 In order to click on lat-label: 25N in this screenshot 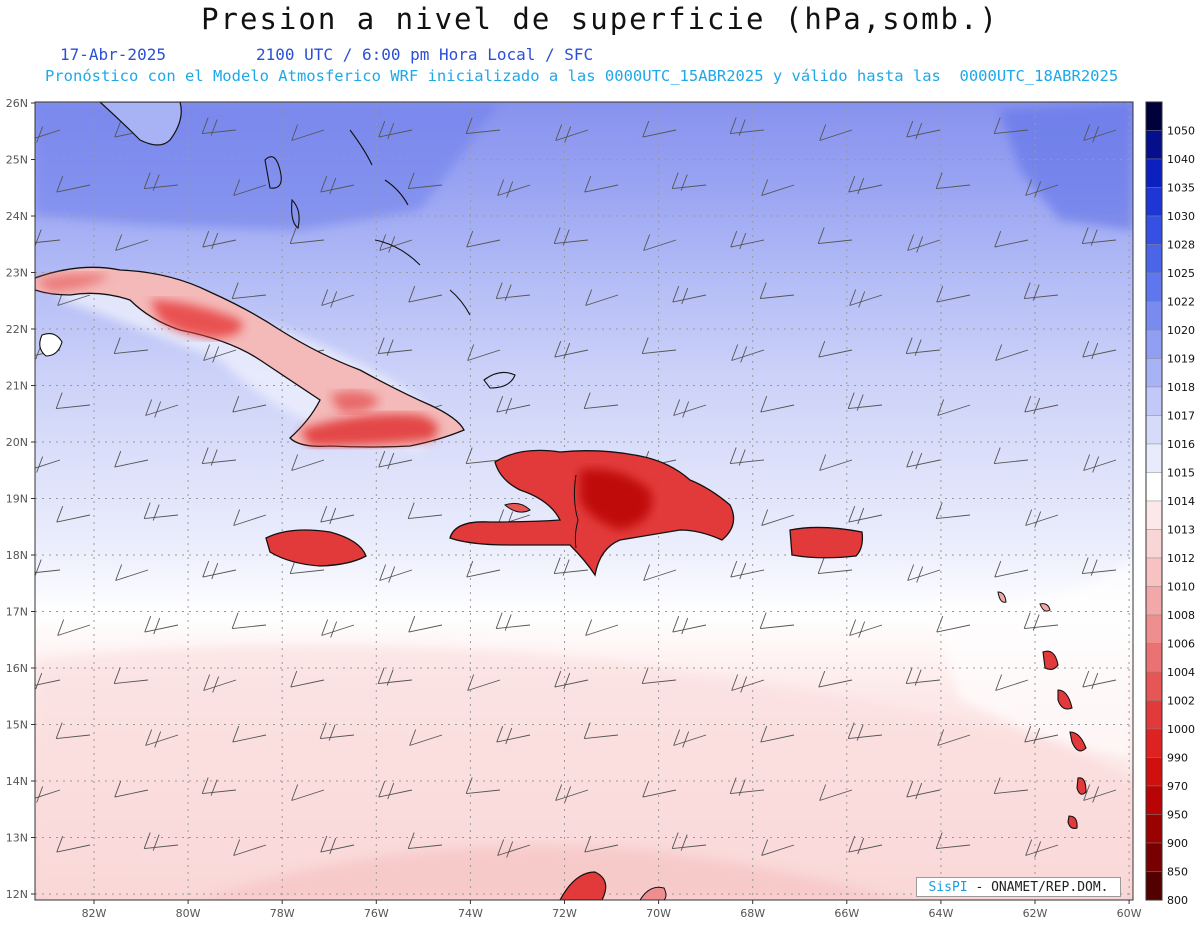, I will do `click(17, 160)`.